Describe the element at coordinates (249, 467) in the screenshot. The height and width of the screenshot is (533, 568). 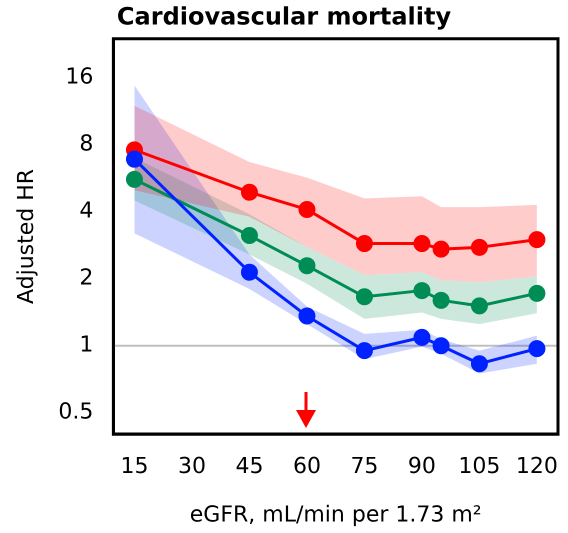
I see `x-tick-label: 45` at that location.